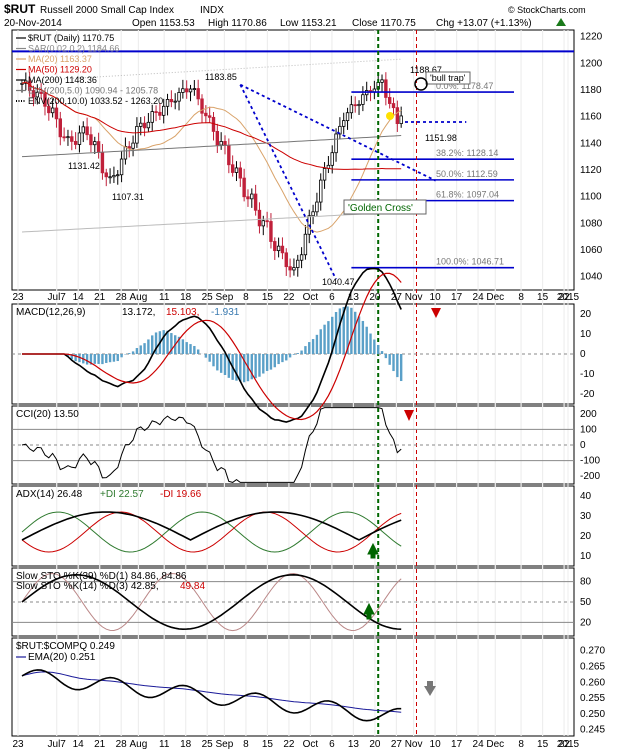 This screenshot has width=620, height=755. What do you see at coordinates (467, 153) in the screenshot?
I see `fib-label: 38.2%: 1128.14` at bounding box center [467, 153].